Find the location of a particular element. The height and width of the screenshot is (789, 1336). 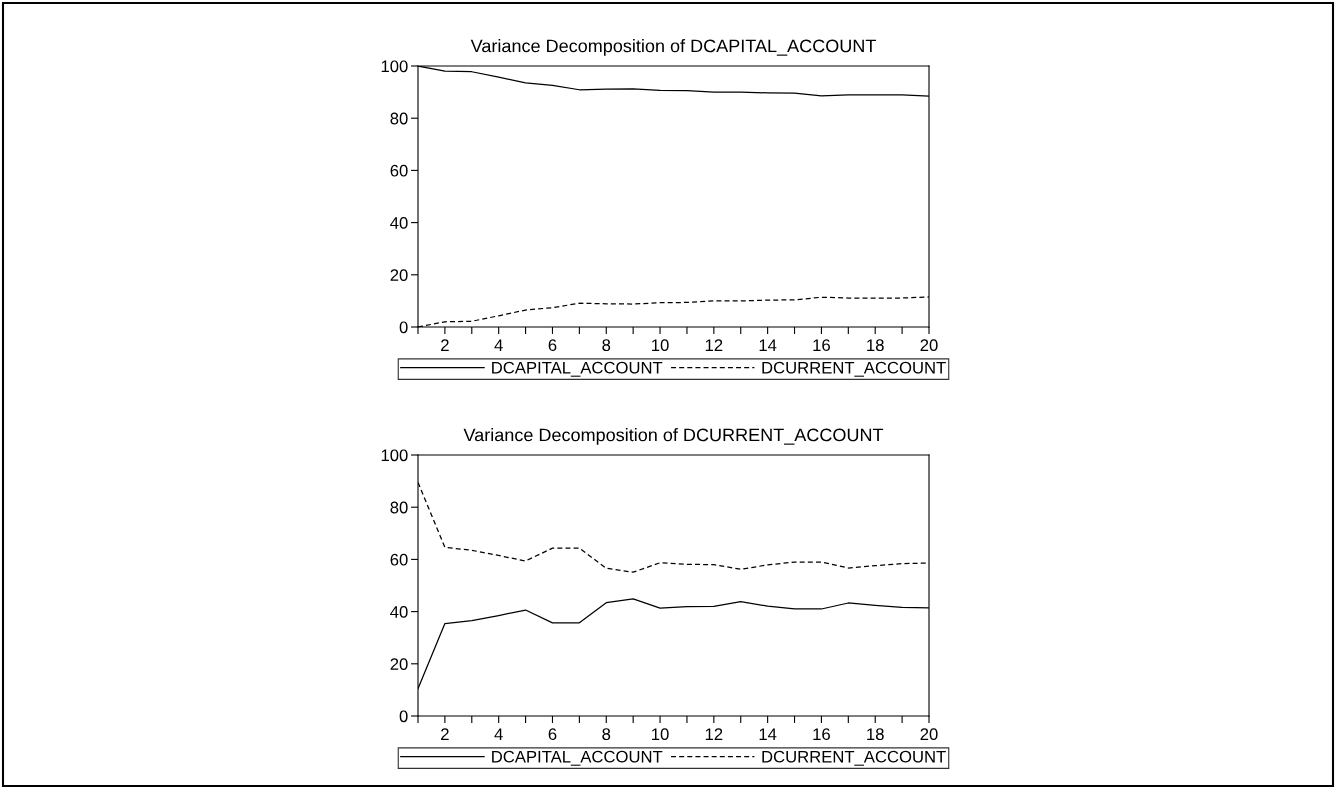

chart-title: Variance Decomposition of DCURRENT_ACCOUNT is located at coordinates (673, 436).